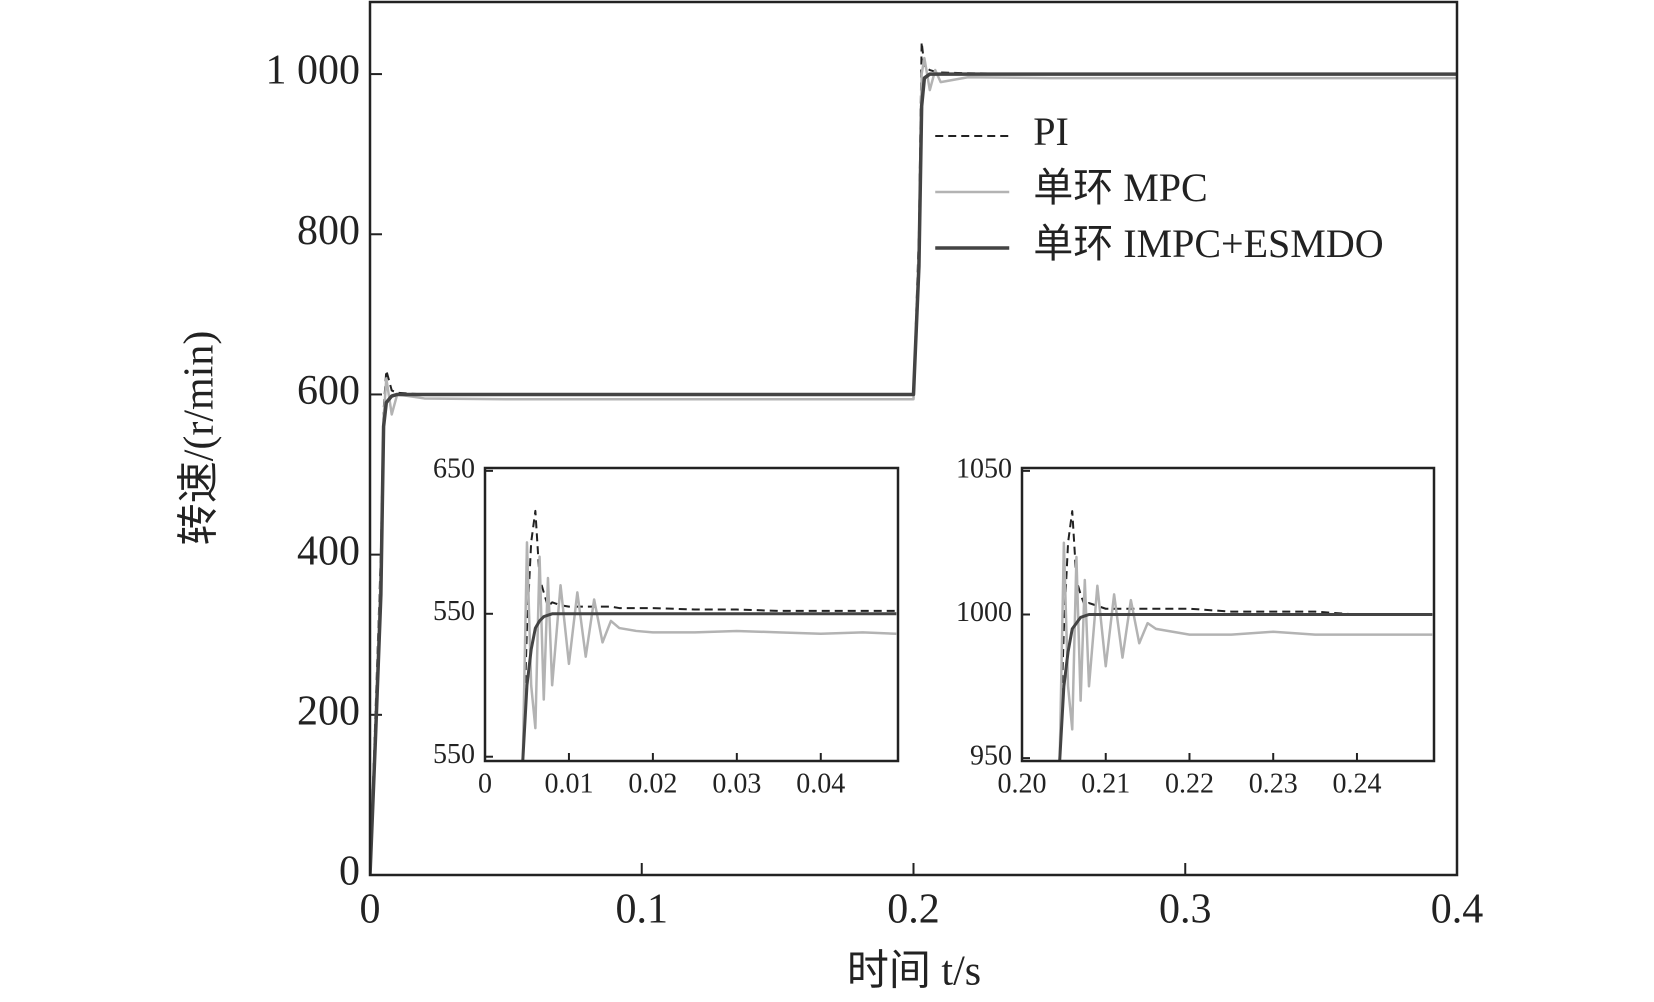  I want to click on y-tick-label: 1000, so click(984, 612).